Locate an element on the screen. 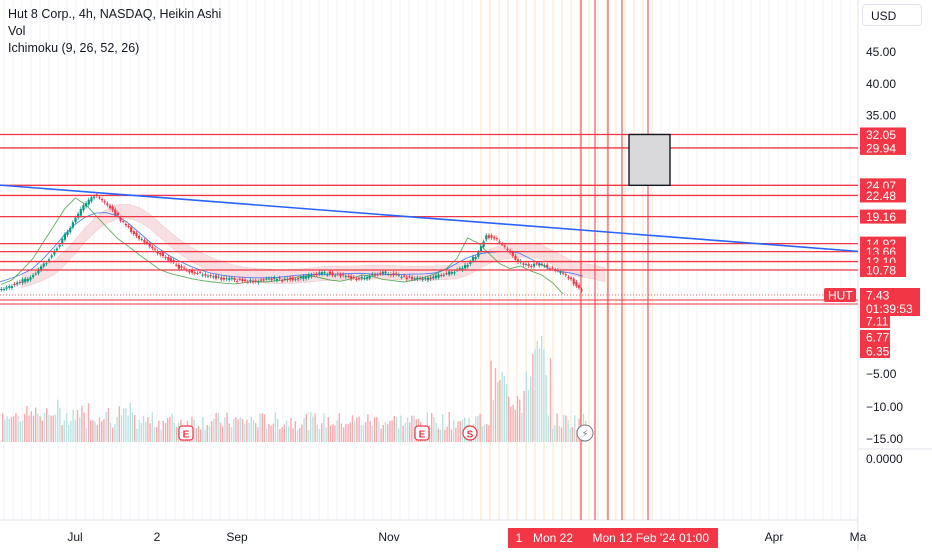  last-price: 7.43 is located at coordinates (878, 296).